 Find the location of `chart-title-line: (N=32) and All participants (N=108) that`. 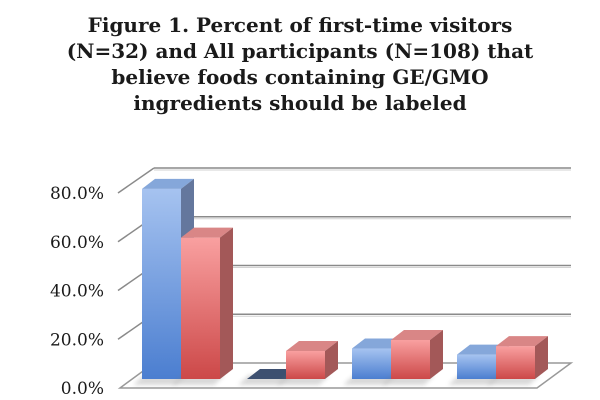

chart-title-line: (N=32) and All participants (N=108) that is located at coordinates (300, 51).